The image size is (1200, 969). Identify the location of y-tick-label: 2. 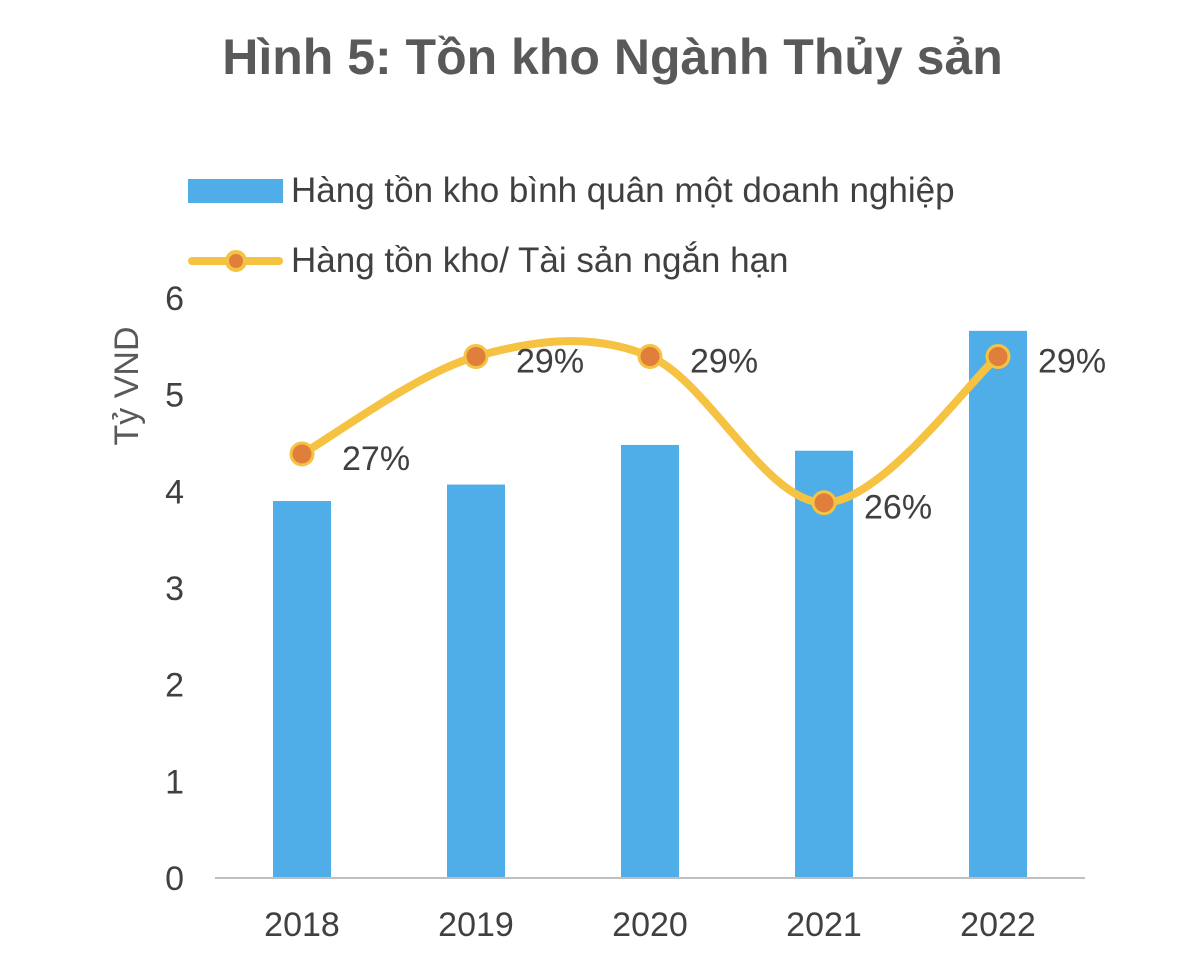
(174, 686).